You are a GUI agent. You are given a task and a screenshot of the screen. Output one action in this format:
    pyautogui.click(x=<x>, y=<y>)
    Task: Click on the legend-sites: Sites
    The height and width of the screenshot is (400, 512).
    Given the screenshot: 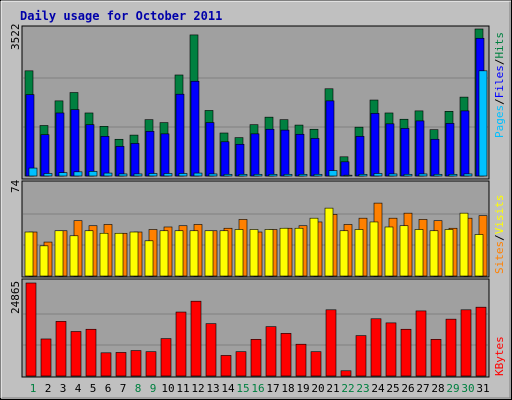 What is the action you would take?
    pyautogui.click(x=499, y=257)
    